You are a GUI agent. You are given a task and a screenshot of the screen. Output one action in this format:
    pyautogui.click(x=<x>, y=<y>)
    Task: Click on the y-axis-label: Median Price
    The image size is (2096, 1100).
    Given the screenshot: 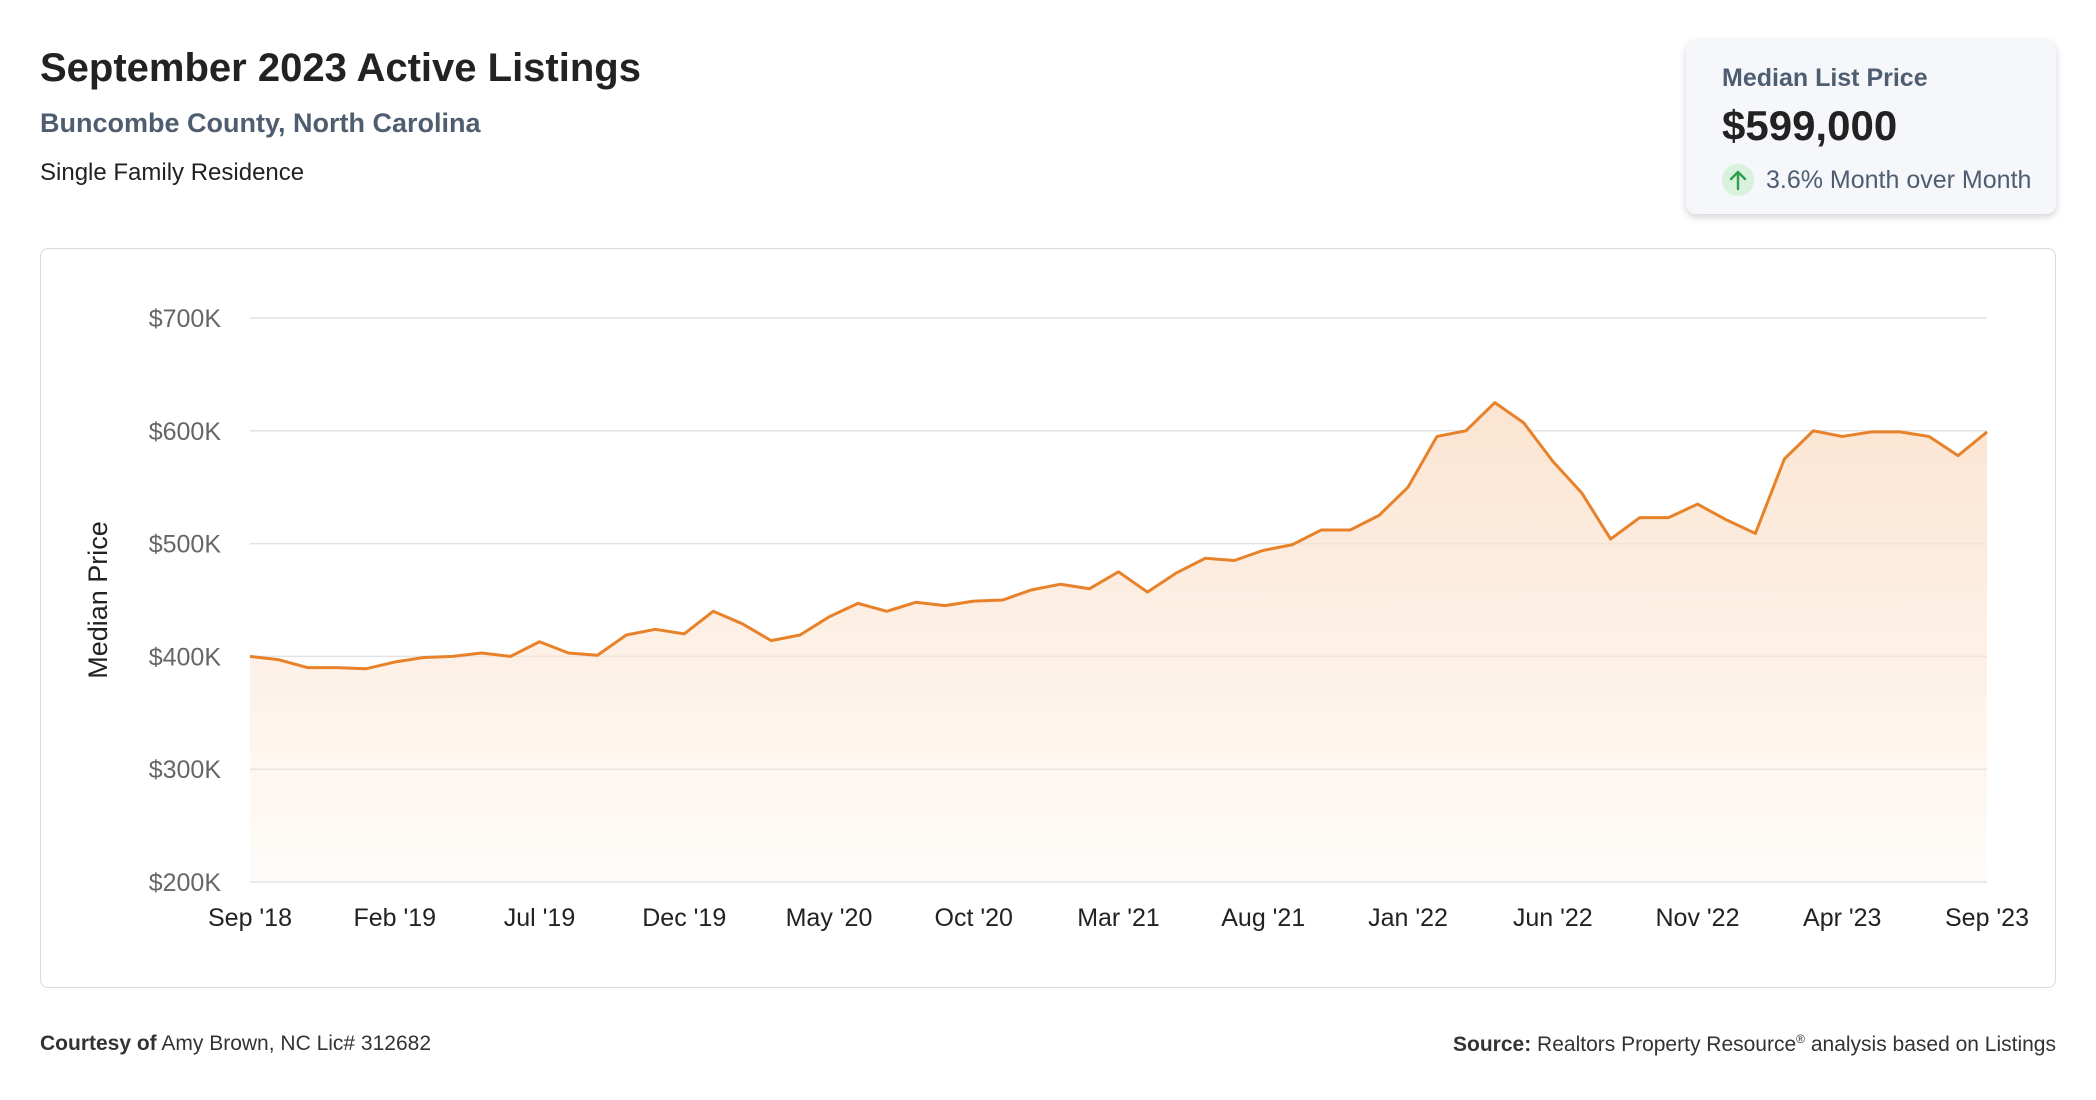 What is the action you would take?
    pyautogui.click(x=98, y=600)
    